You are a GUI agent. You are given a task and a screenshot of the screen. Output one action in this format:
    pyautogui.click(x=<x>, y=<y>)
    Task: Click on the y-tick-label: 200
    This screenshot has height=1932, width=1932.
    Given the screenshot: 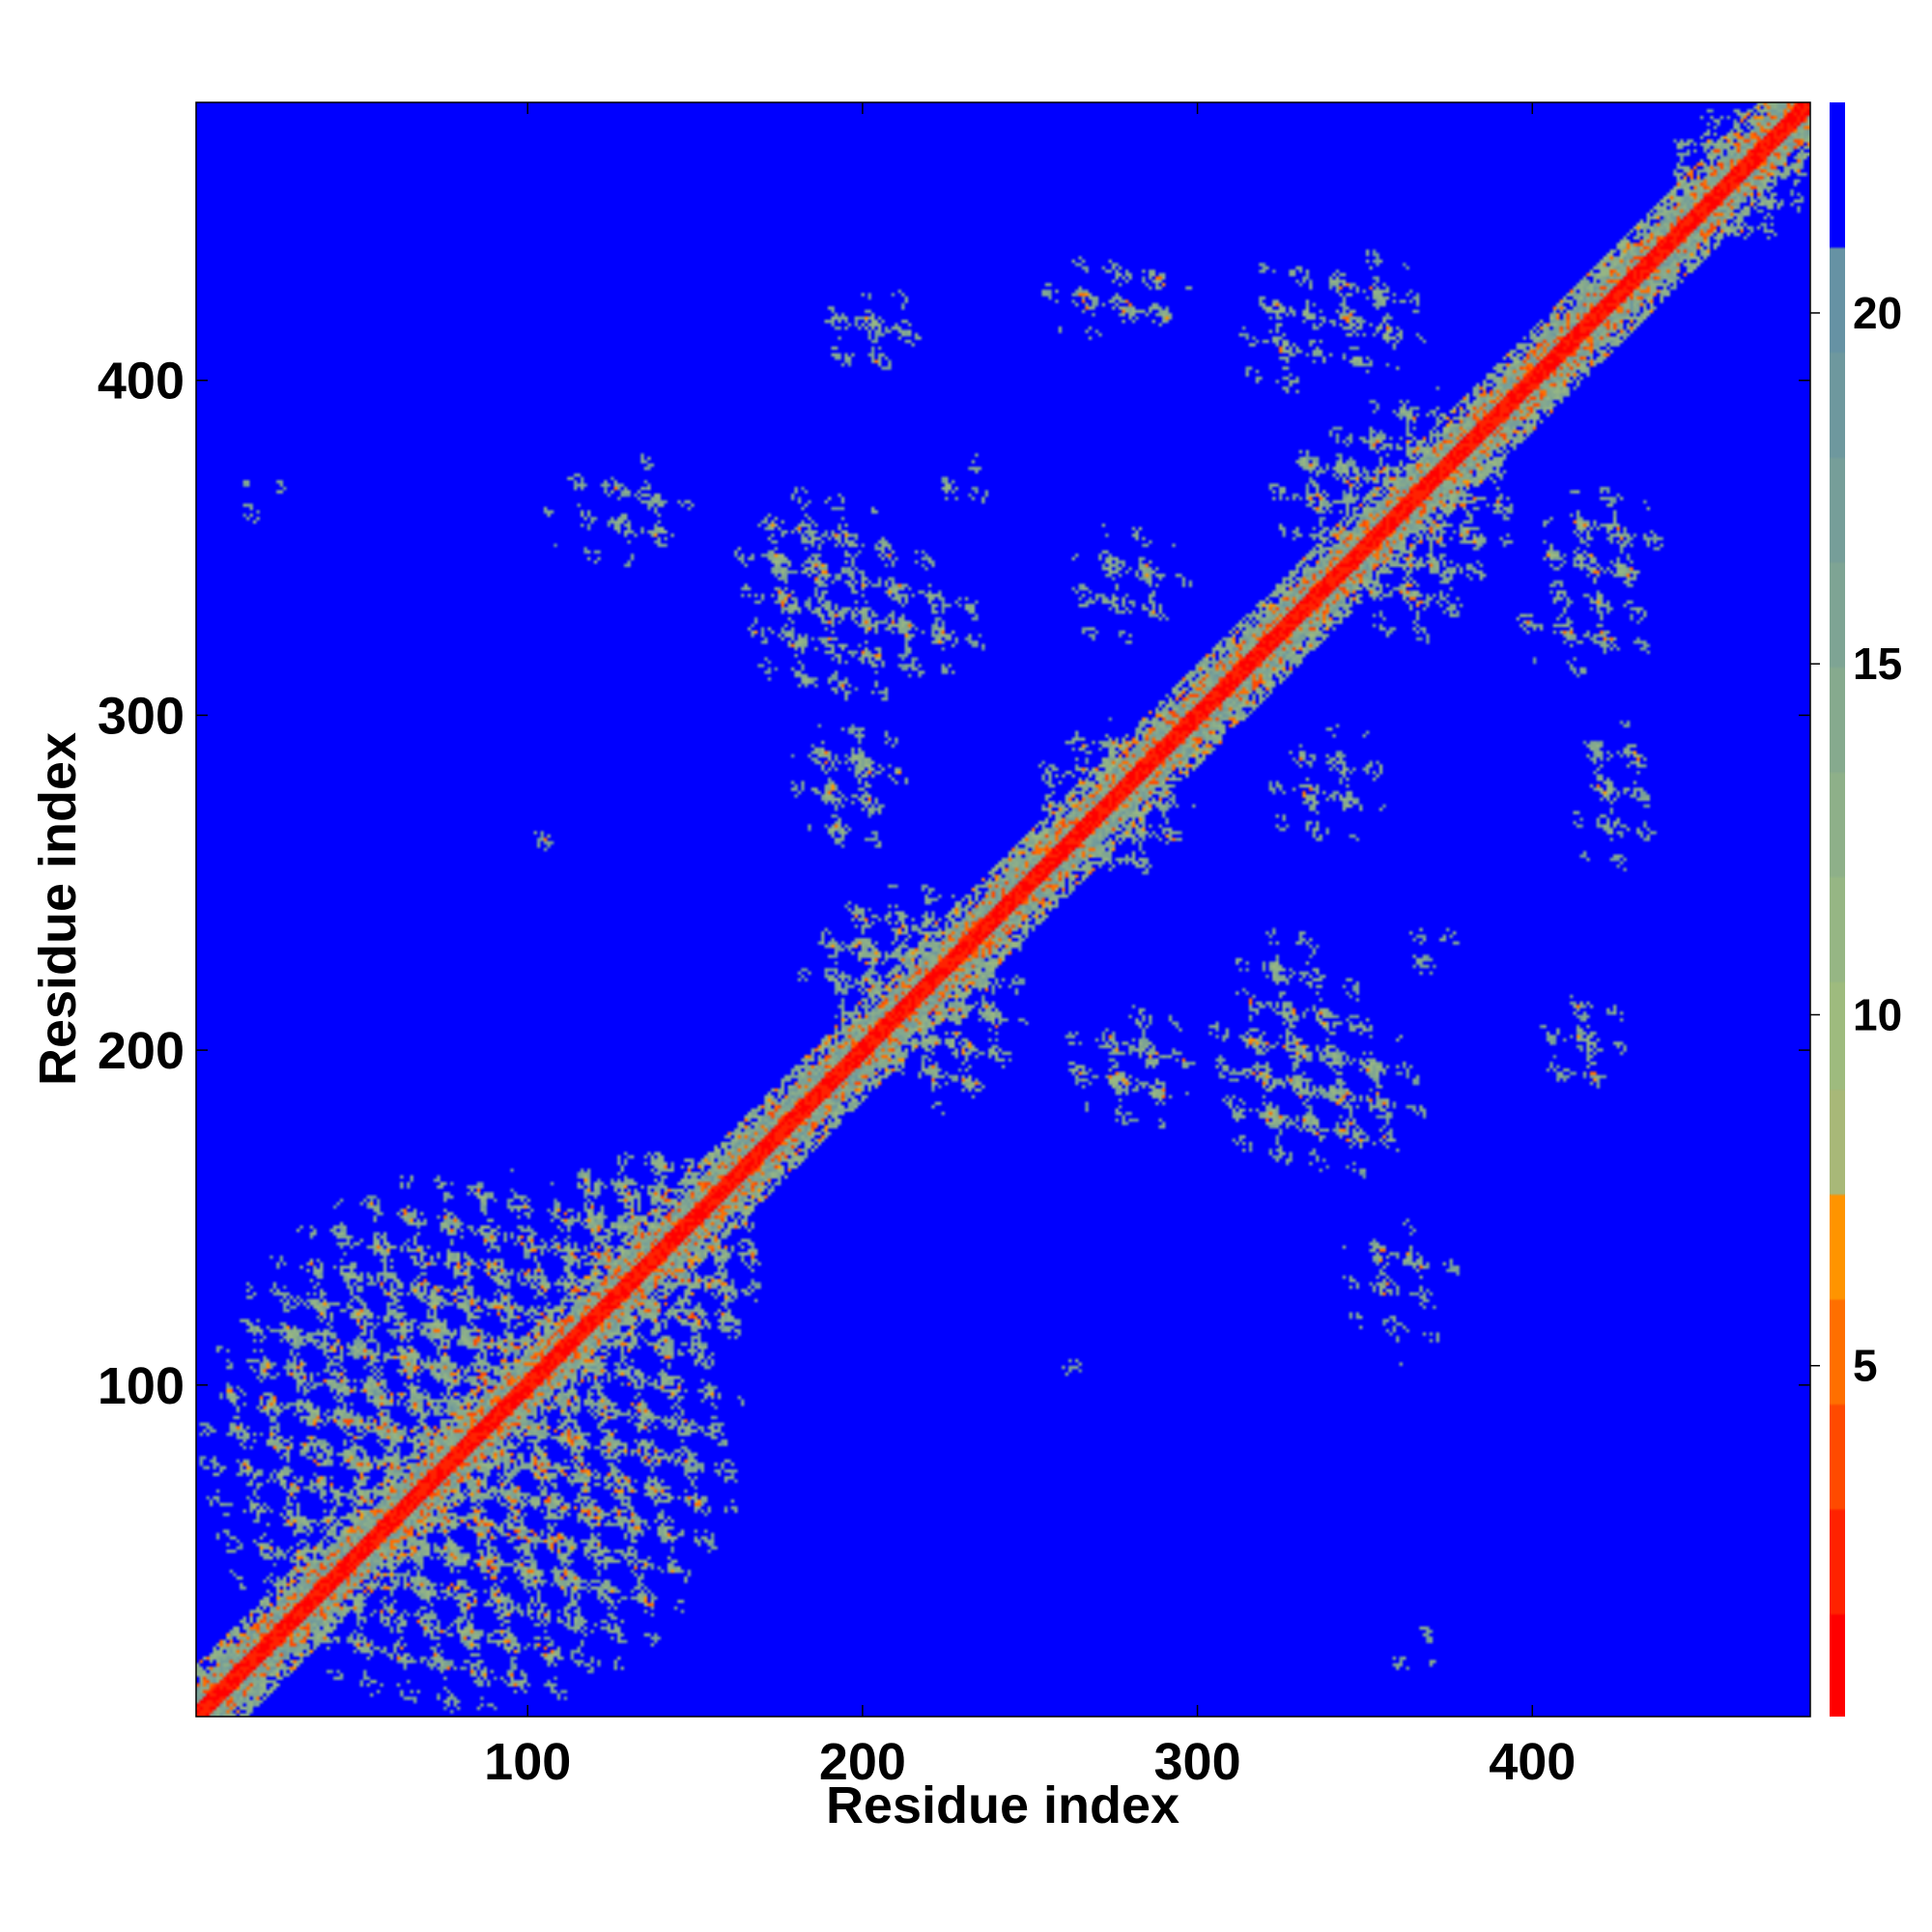 What is the action you would take?
    pyautogui.click(x=141, y=1051)
    